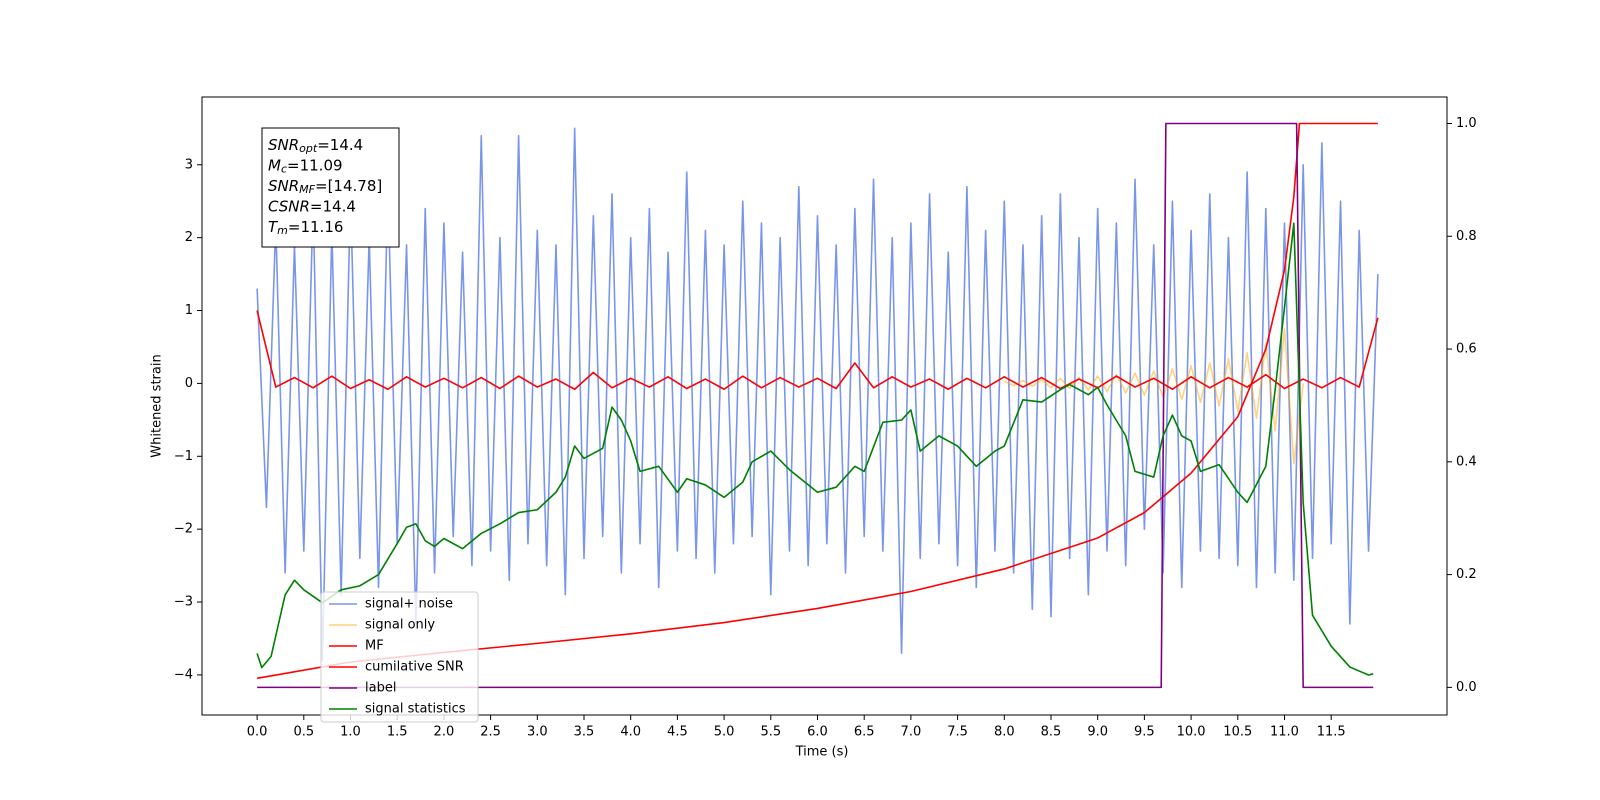 Image resolution: width=1600 pixels, height=800 pixels. I want to click on text-main: T, so click(273, 227).